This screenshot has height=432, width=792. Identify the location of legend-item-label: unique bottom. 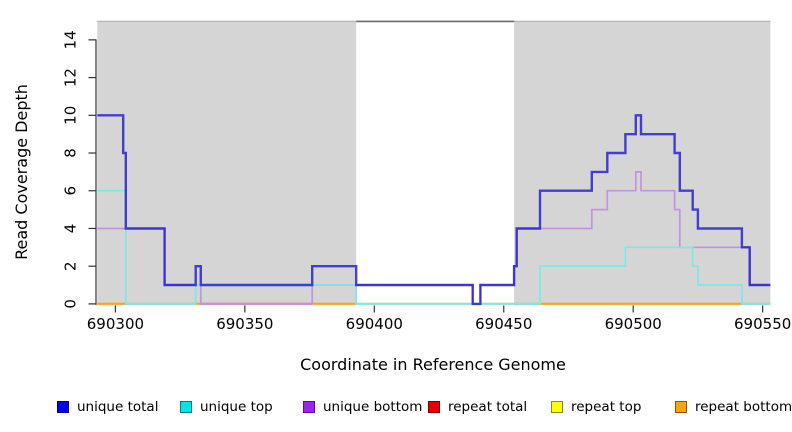
(373, 407).